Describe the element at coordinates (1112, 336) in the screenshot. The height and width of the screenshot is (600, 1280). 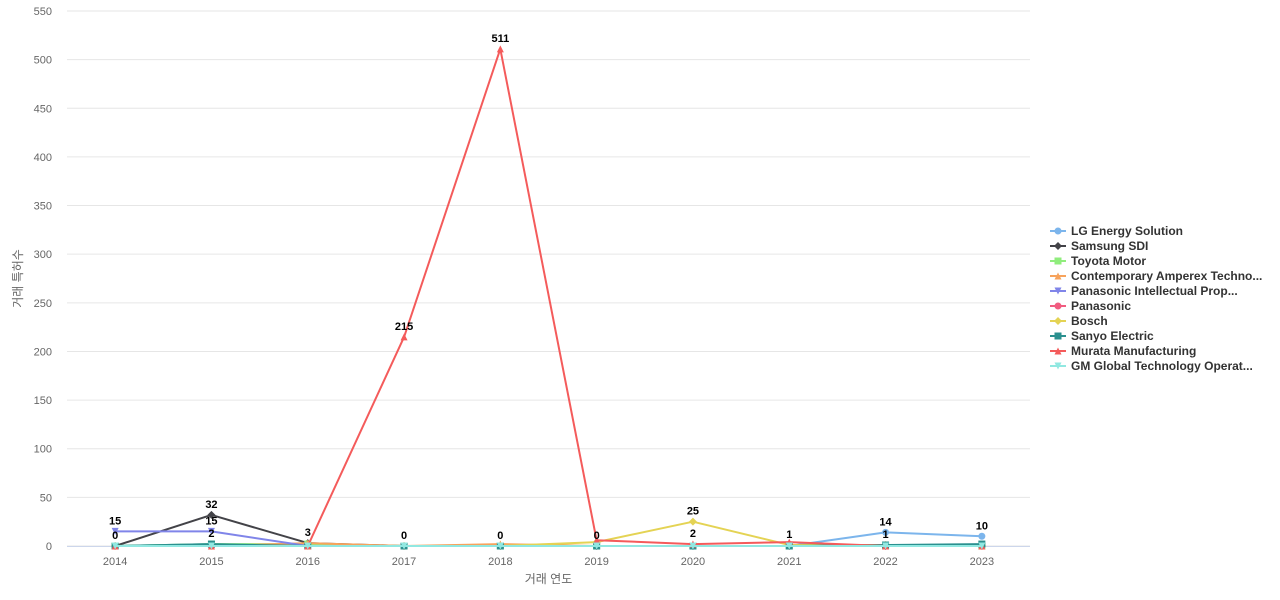
I see `legend-label: Sanyo Electric` at that location.